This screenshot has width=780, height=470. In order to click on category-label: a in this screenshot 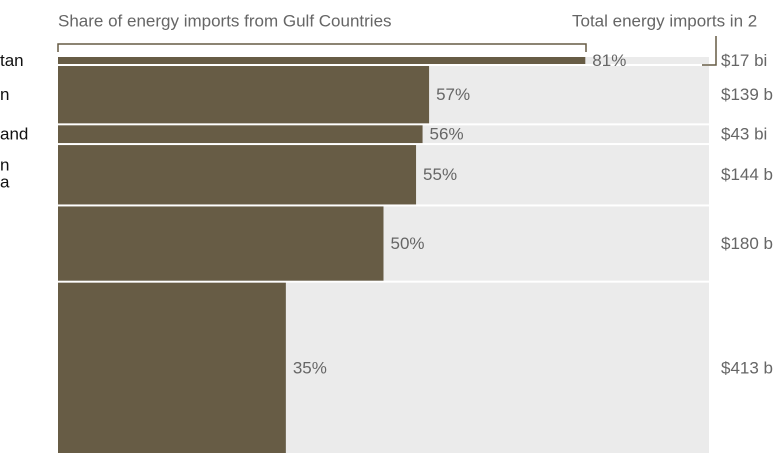, I will do `click(5, 182)`.